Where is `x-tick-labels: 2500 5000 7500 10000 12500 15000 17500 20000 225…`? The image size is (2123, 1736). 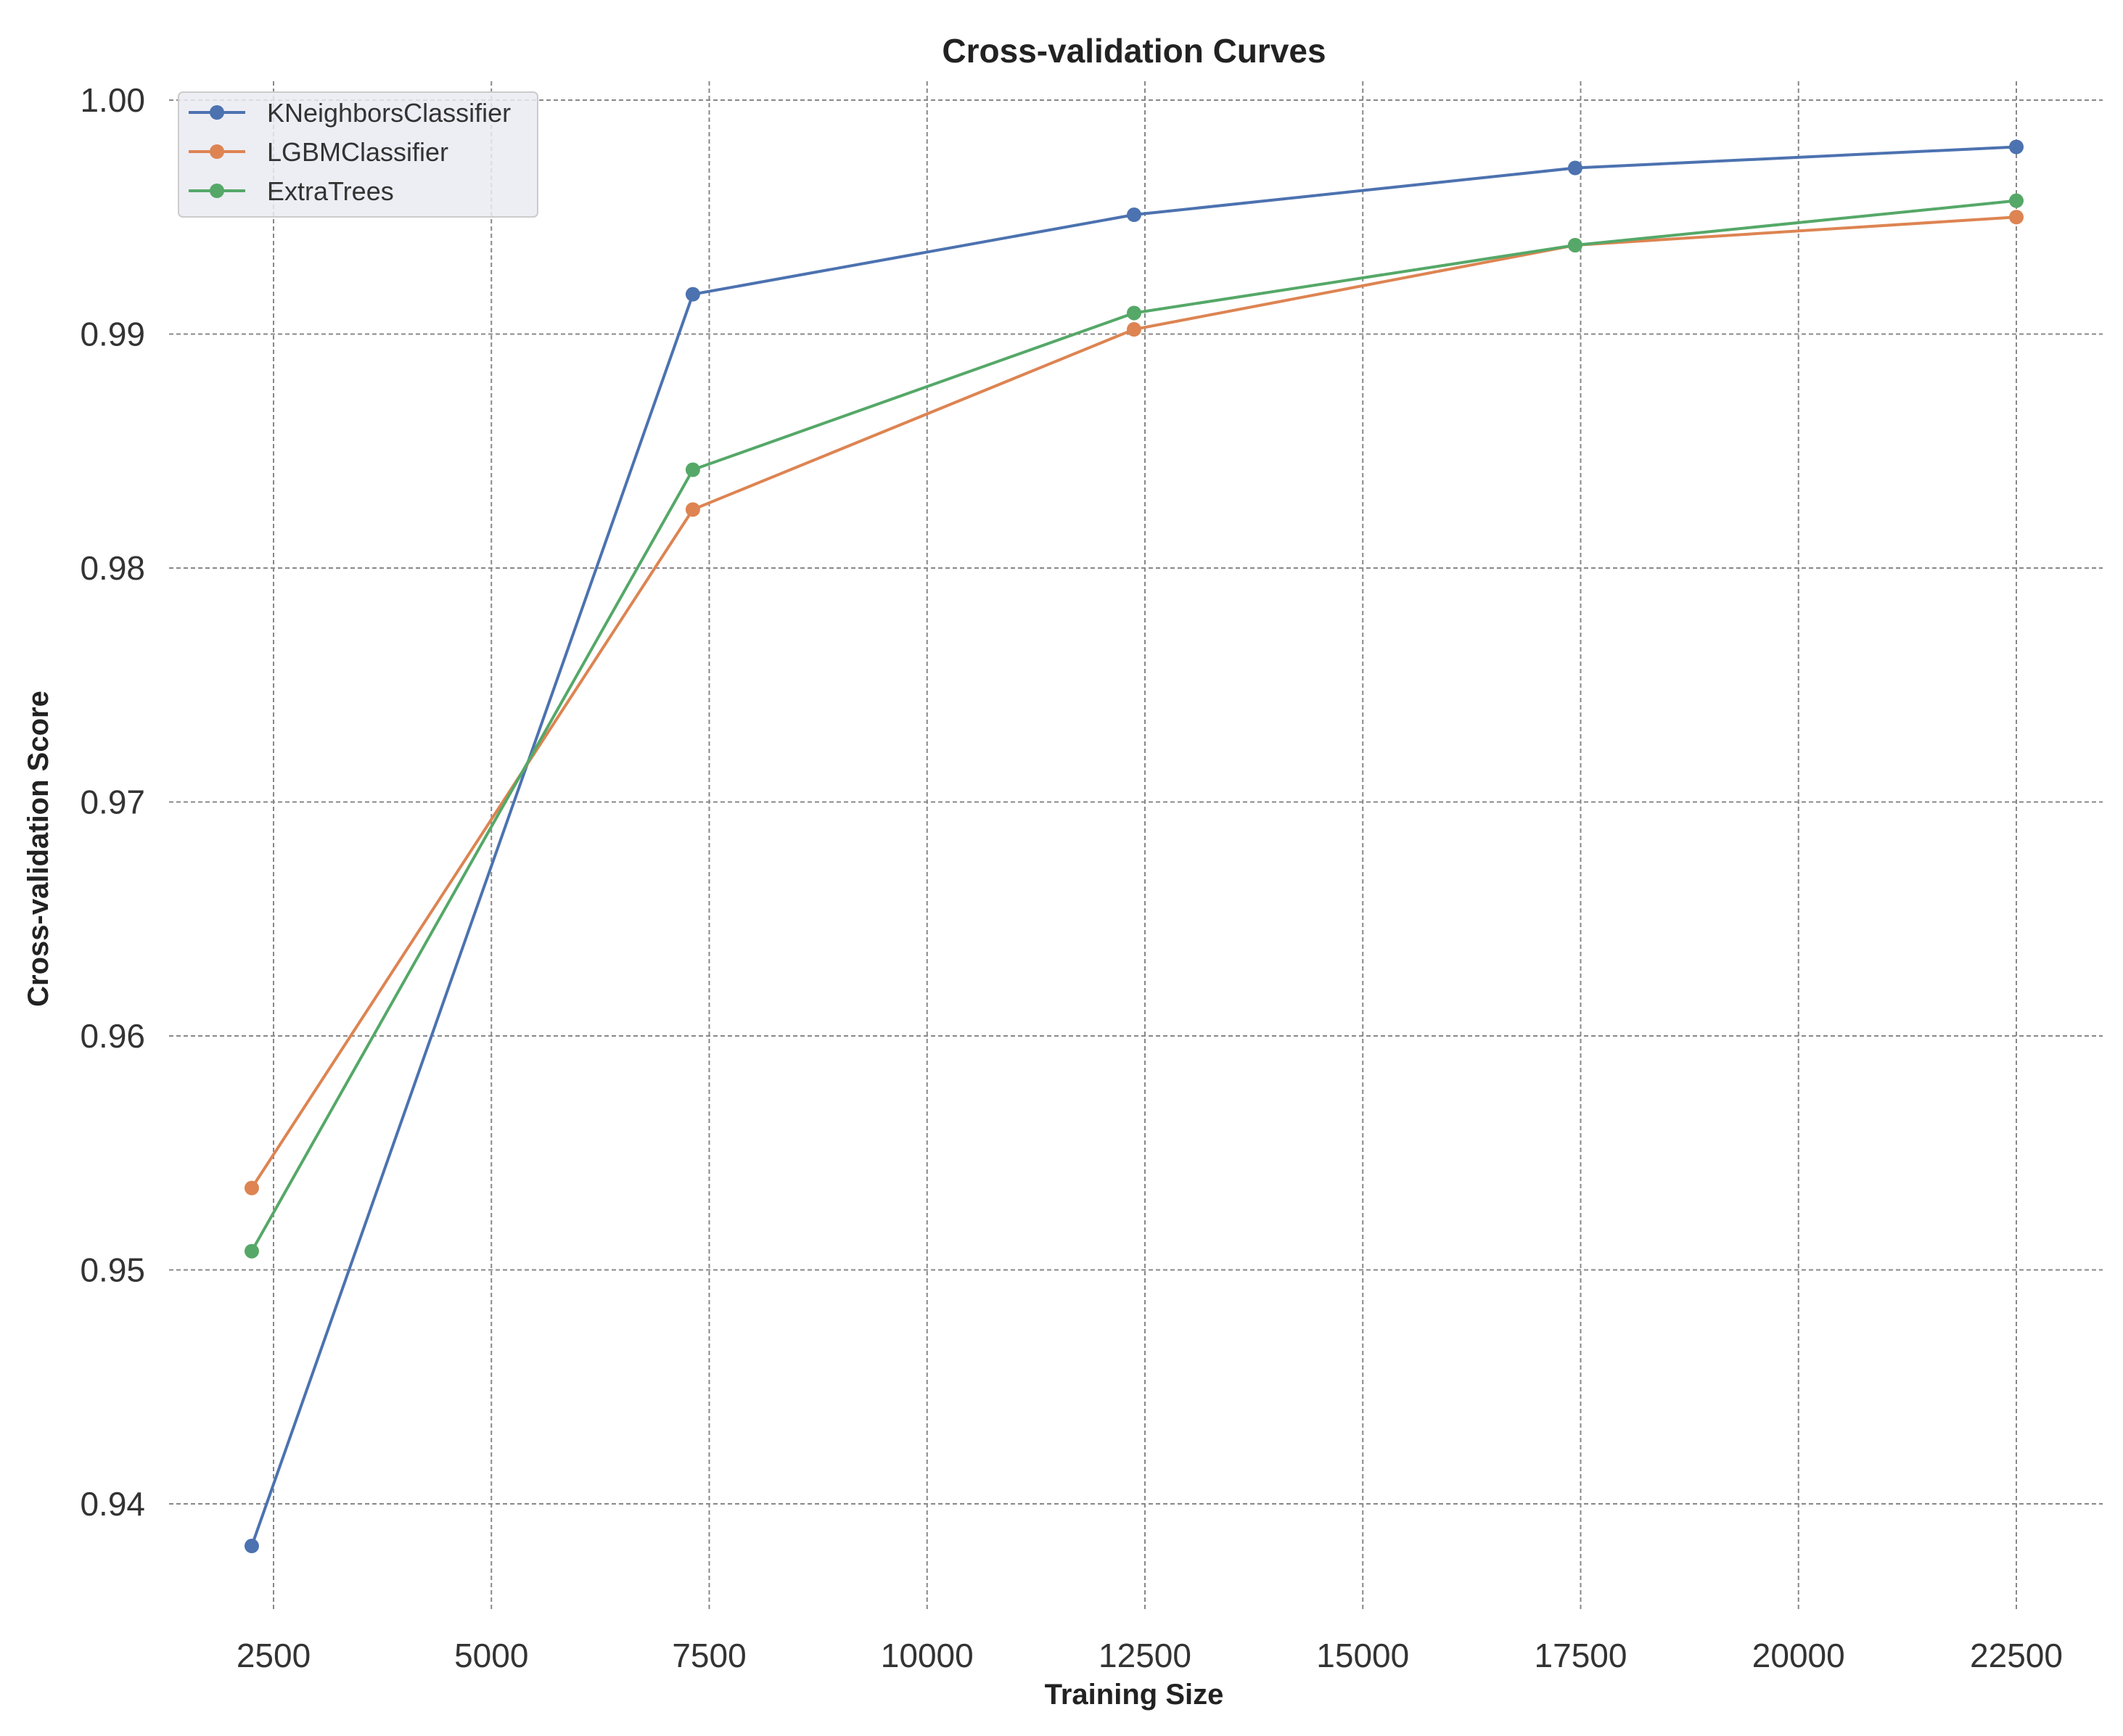 x-tick-labels: 2500 5000 7500 10000 12500 15000 17500 20000 225… is located at coordinates (1150, 1655).